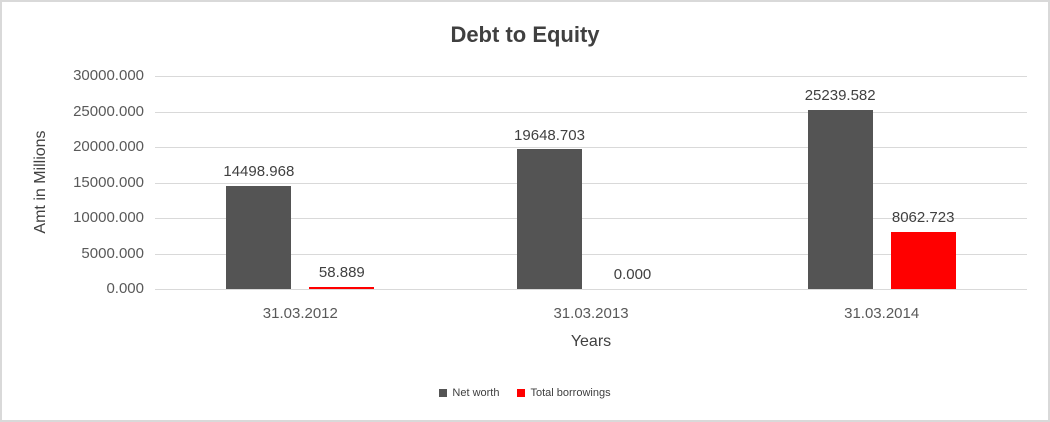  I want to click on y-tick-label: 25000.000, so click(108, 111).